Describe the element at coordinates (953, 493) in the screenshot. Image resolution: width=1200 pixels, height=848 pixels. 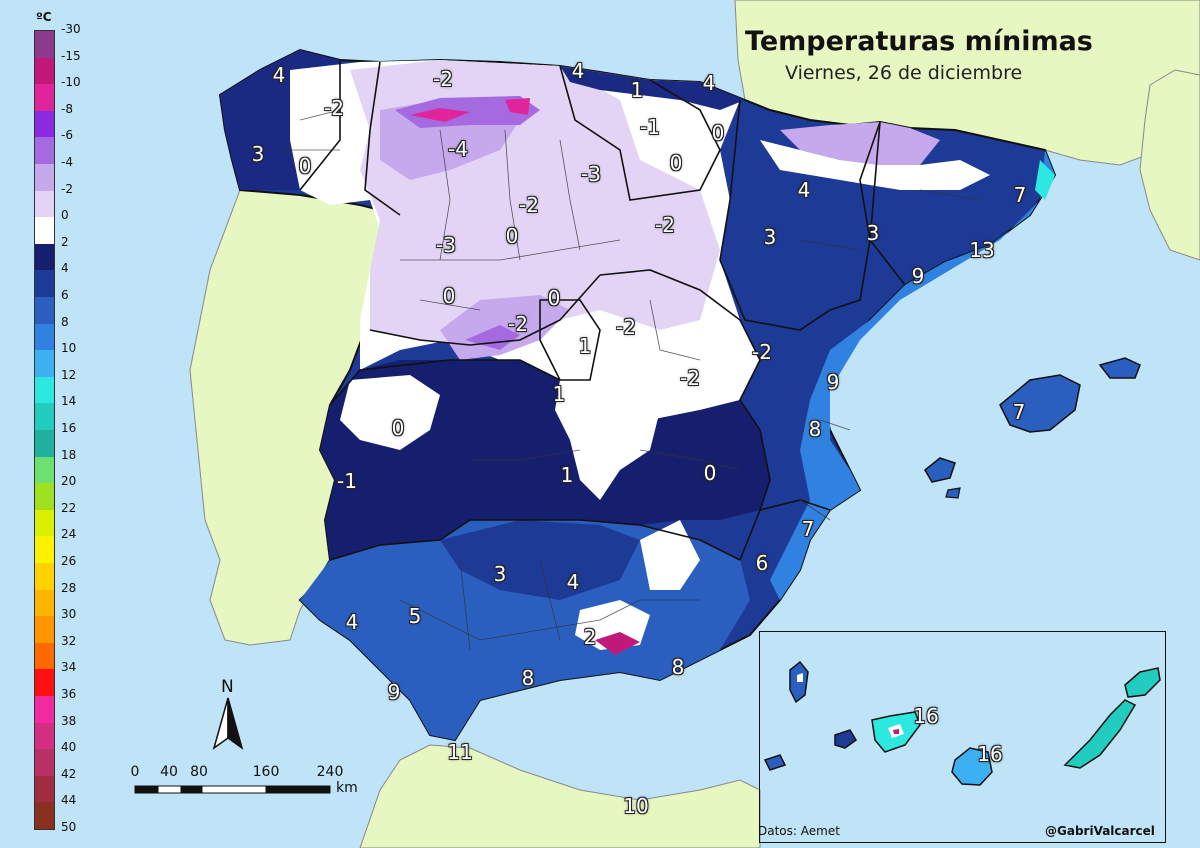
I see `formentera` at that location.